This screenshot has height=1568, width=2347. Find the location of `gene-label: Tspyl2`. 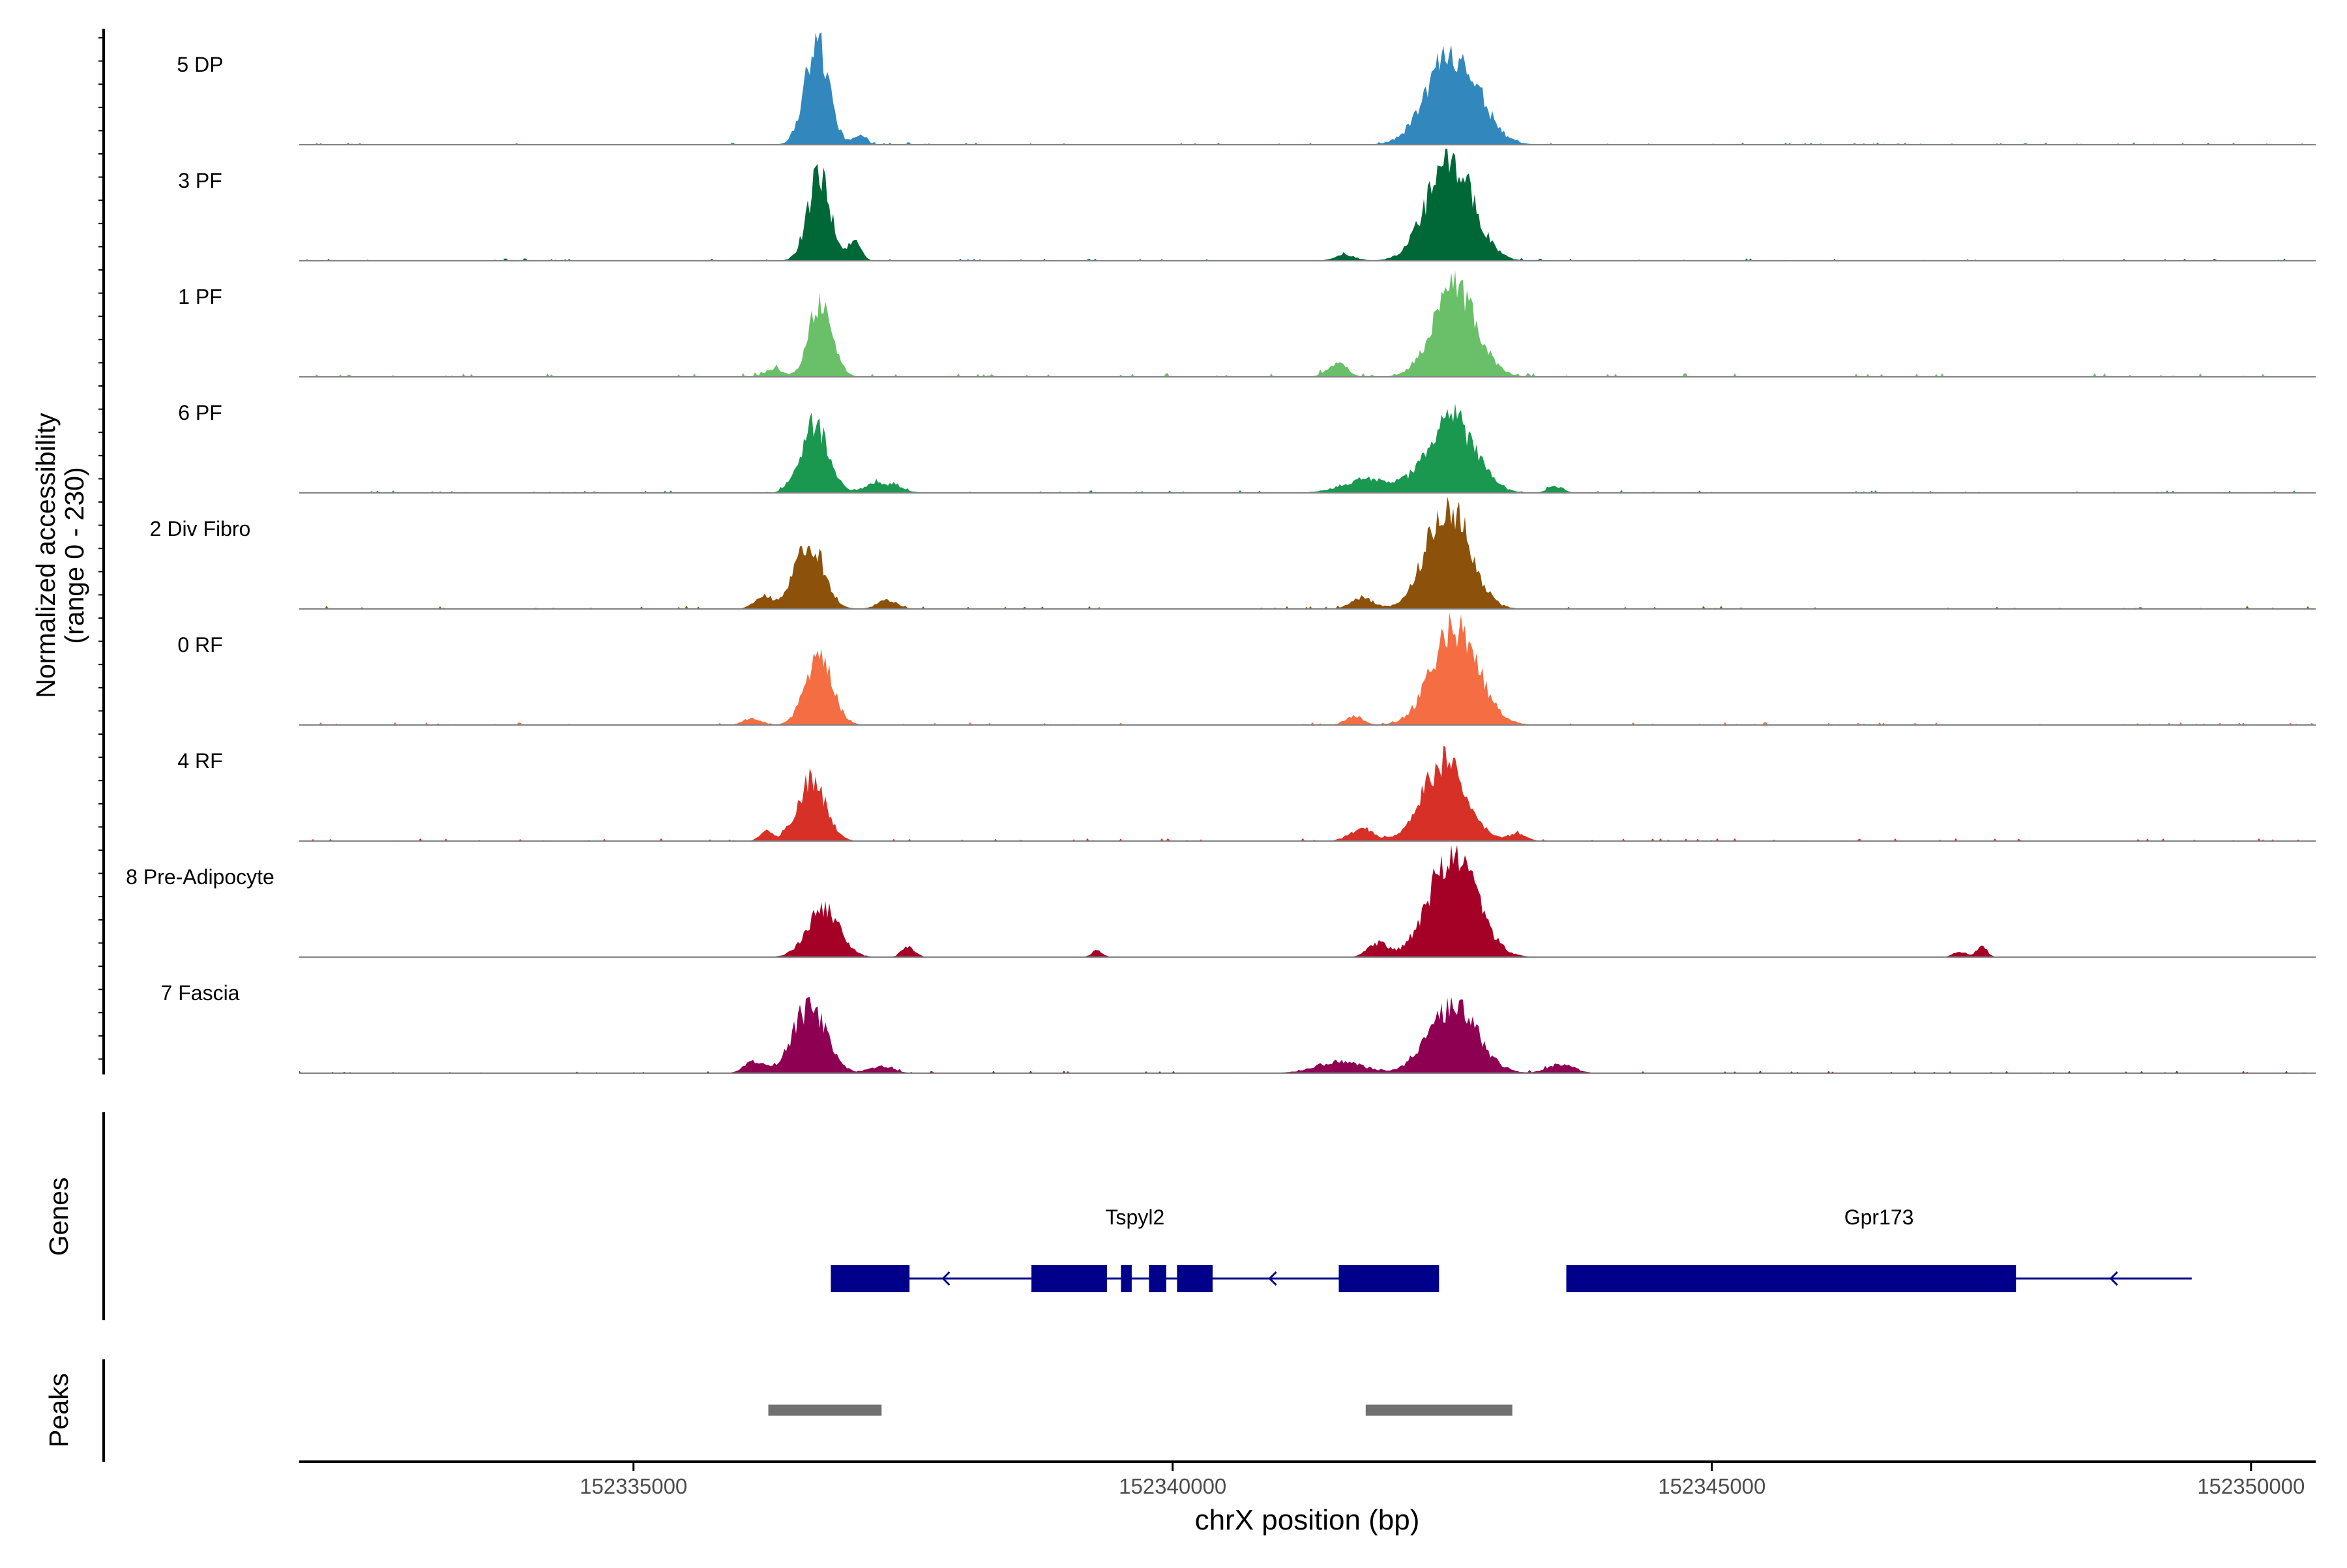

gene-label: Tspyl2 is located at coordinates (1135, 1217).